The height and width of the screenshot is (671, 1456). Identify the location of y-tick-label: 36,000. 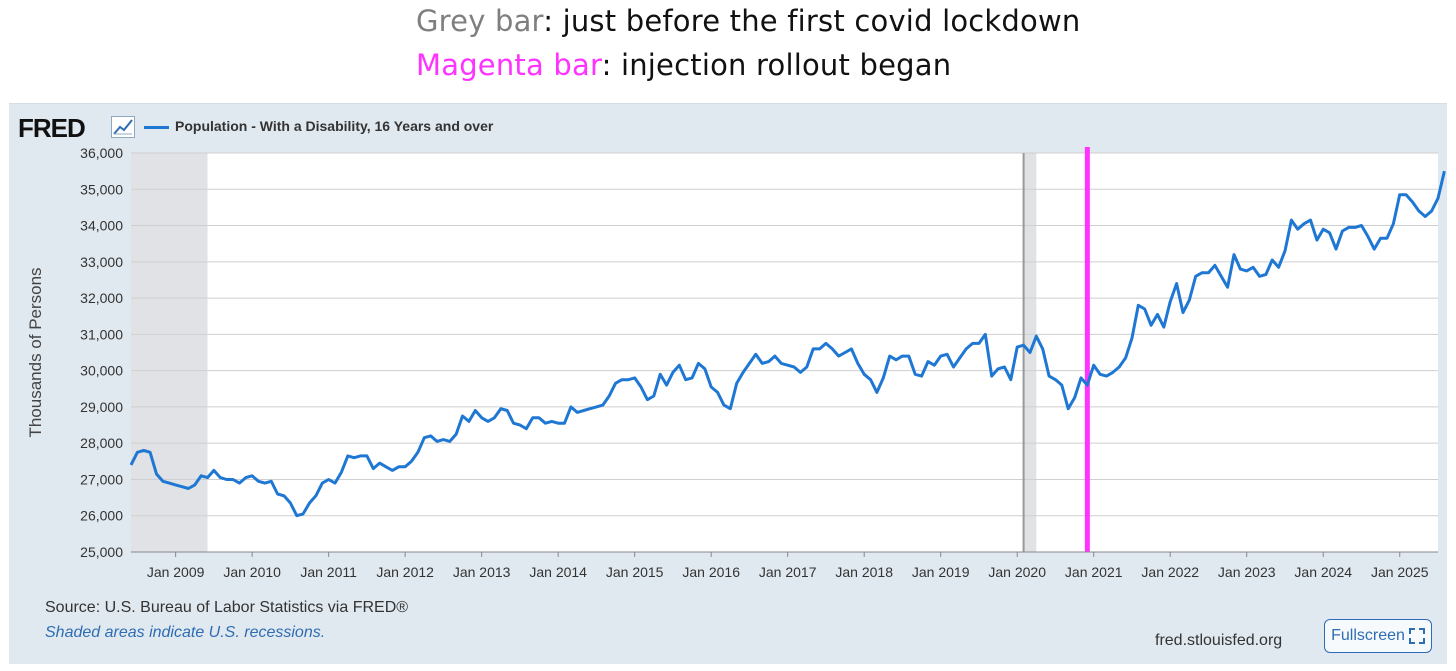
(101, 153).